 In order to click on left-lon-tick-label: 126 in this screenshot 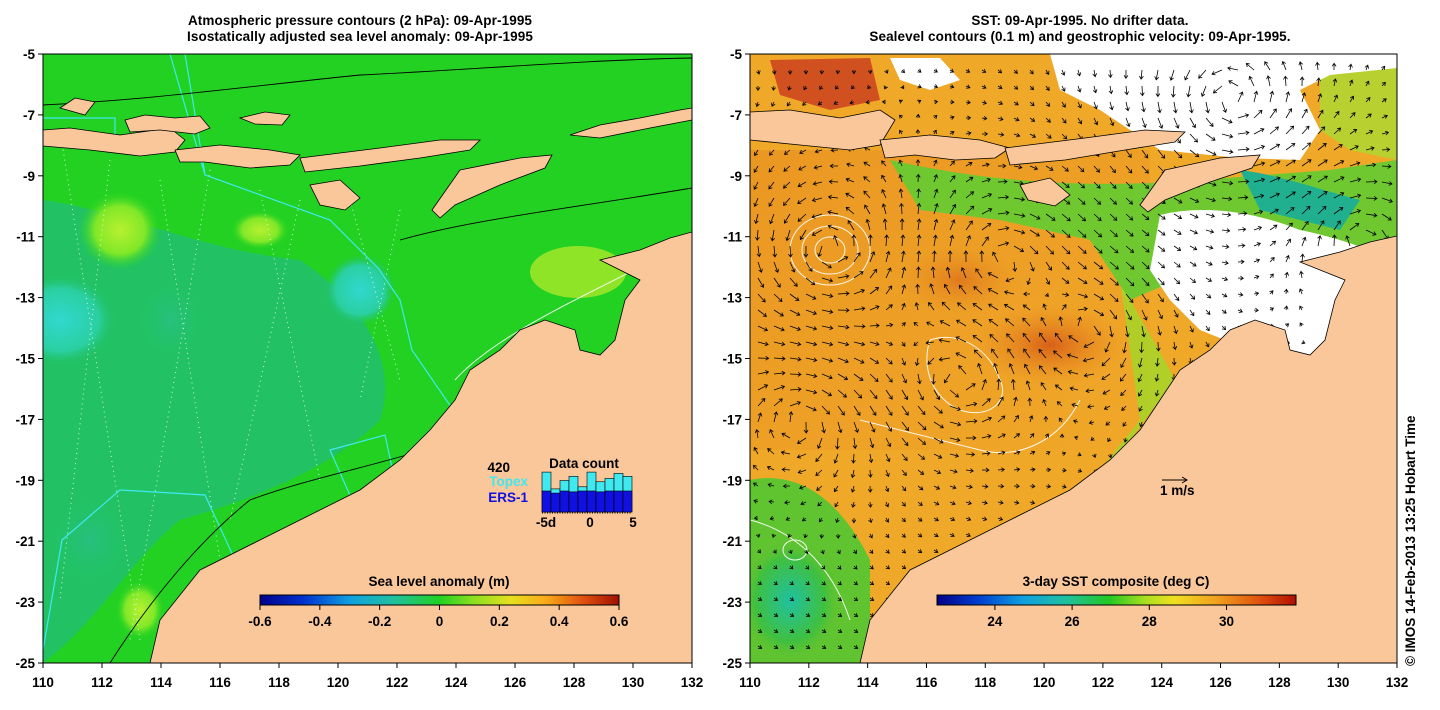, I will do `click(515, 682)`.